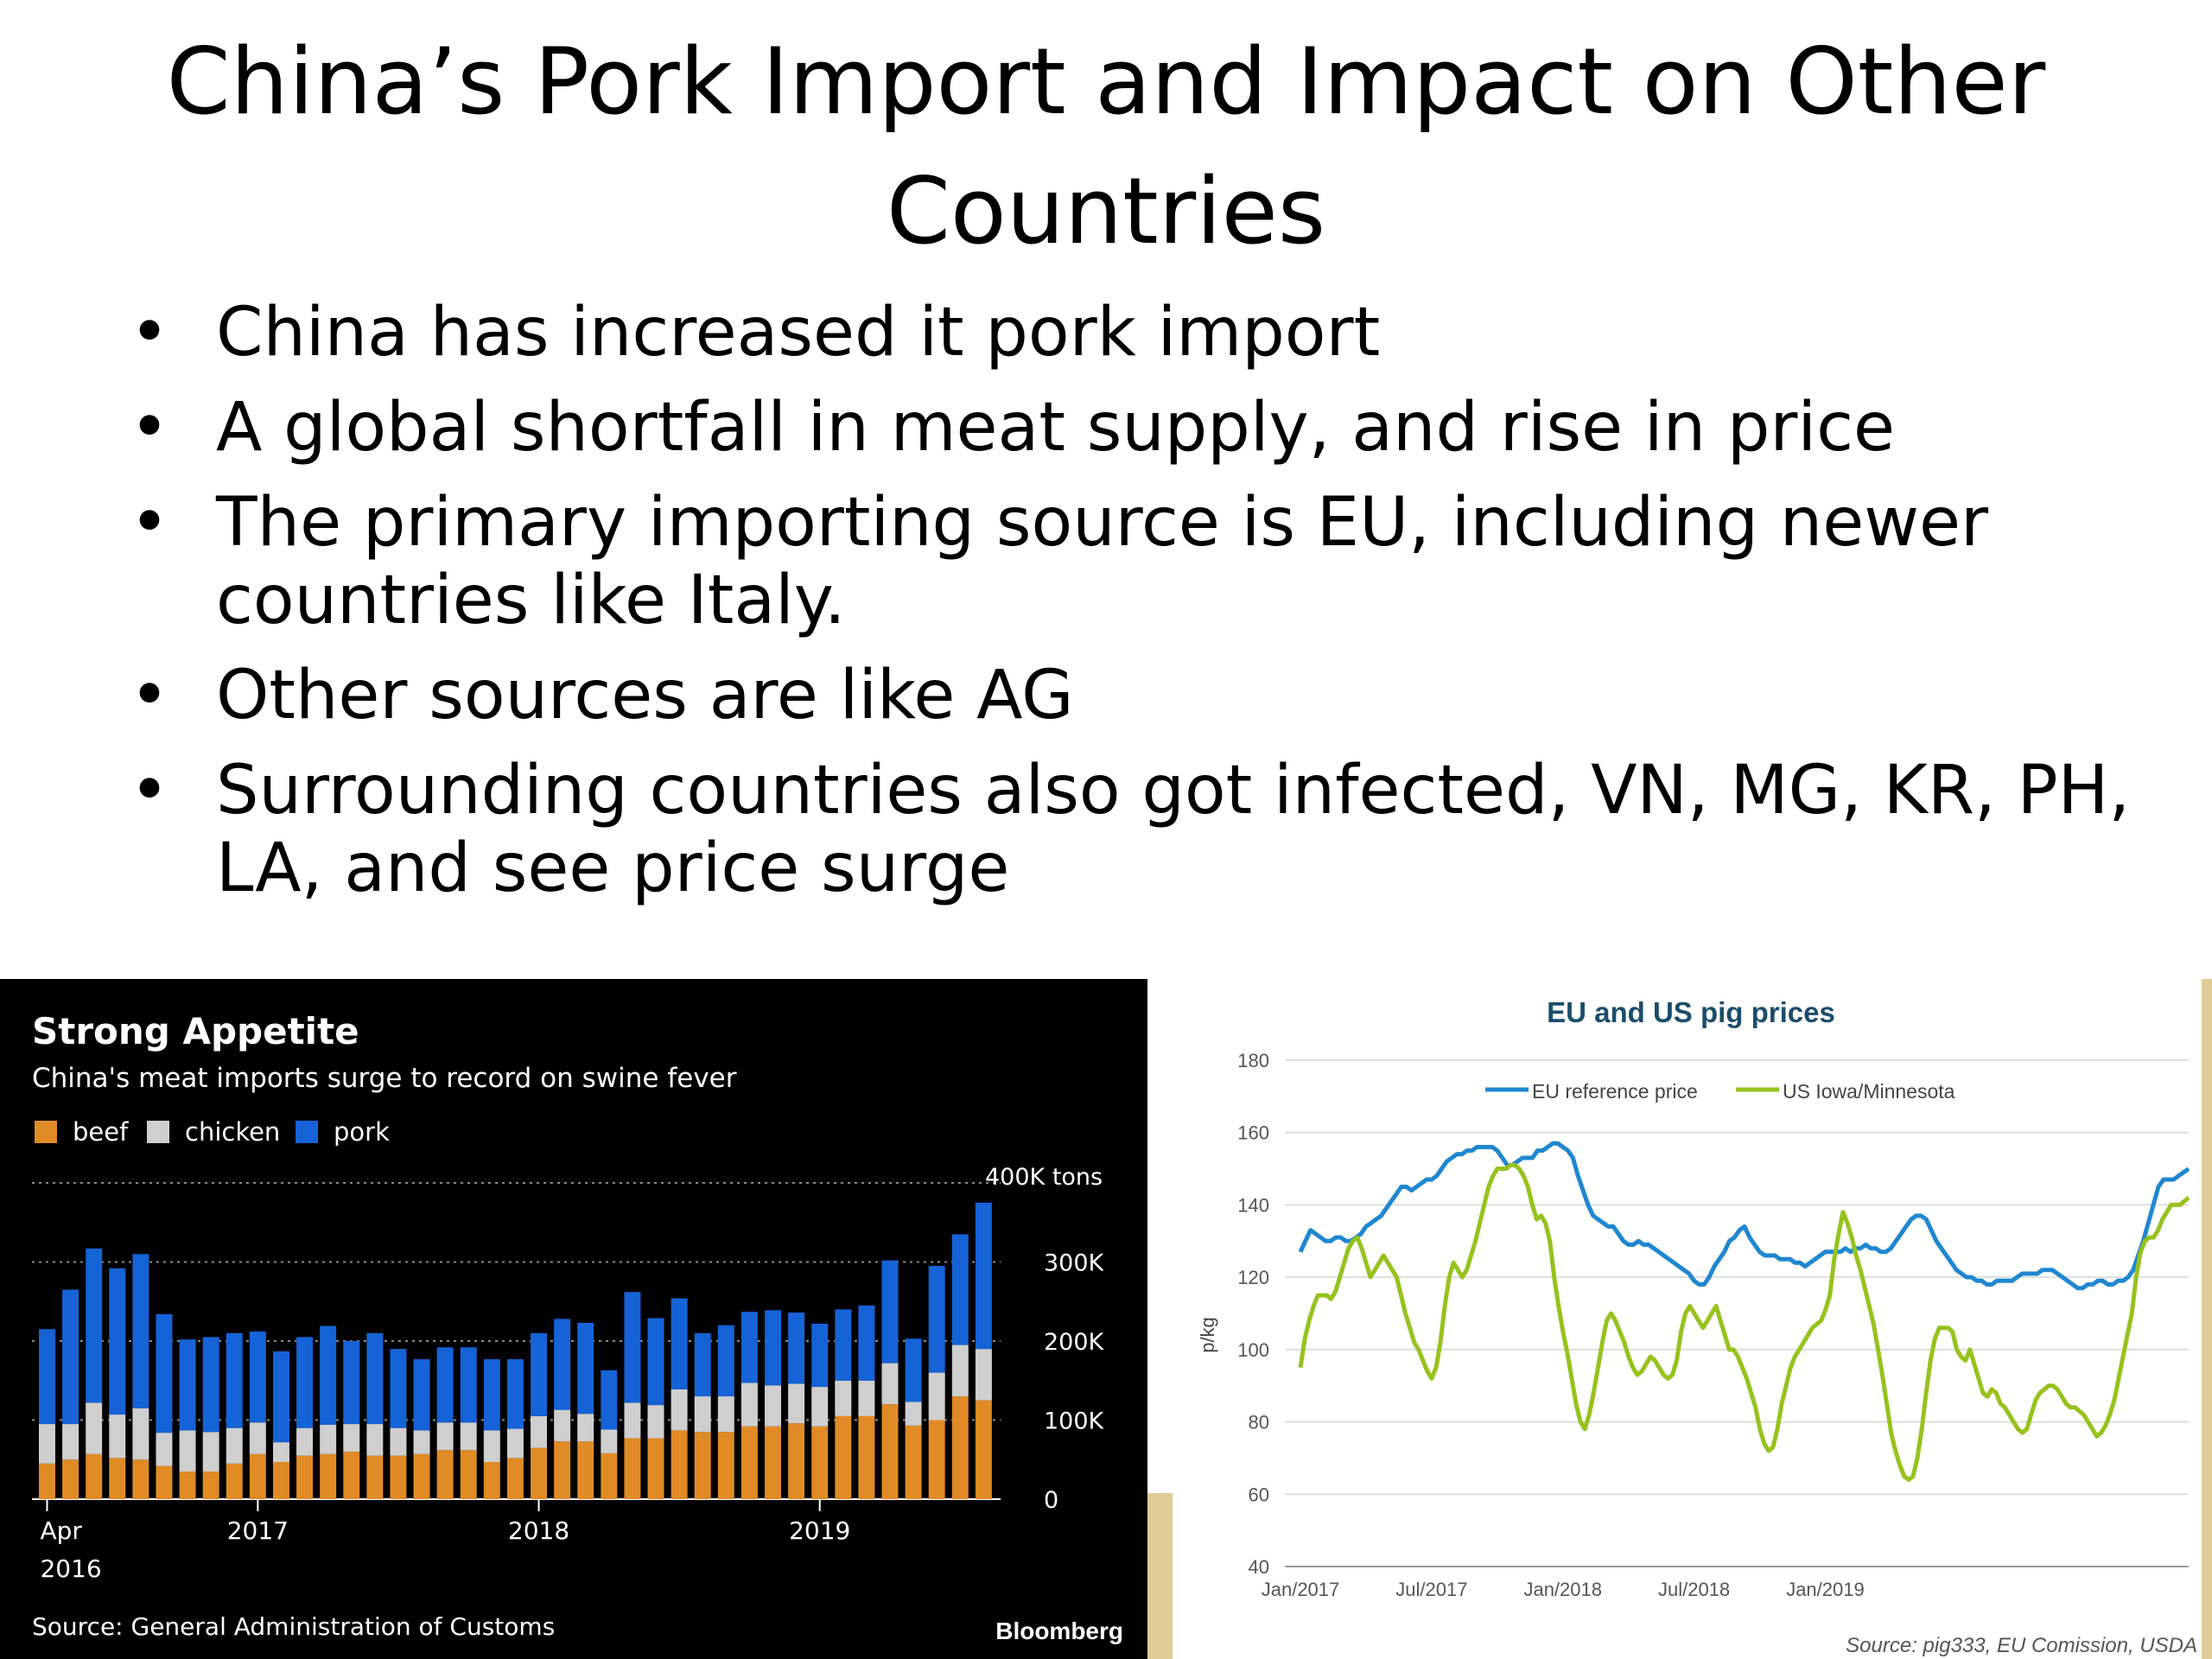  What do you see at coordinates (538, 1530) in the screenshot?
I see `x-tick-label: 2018` at bounding box center [538, 1530].